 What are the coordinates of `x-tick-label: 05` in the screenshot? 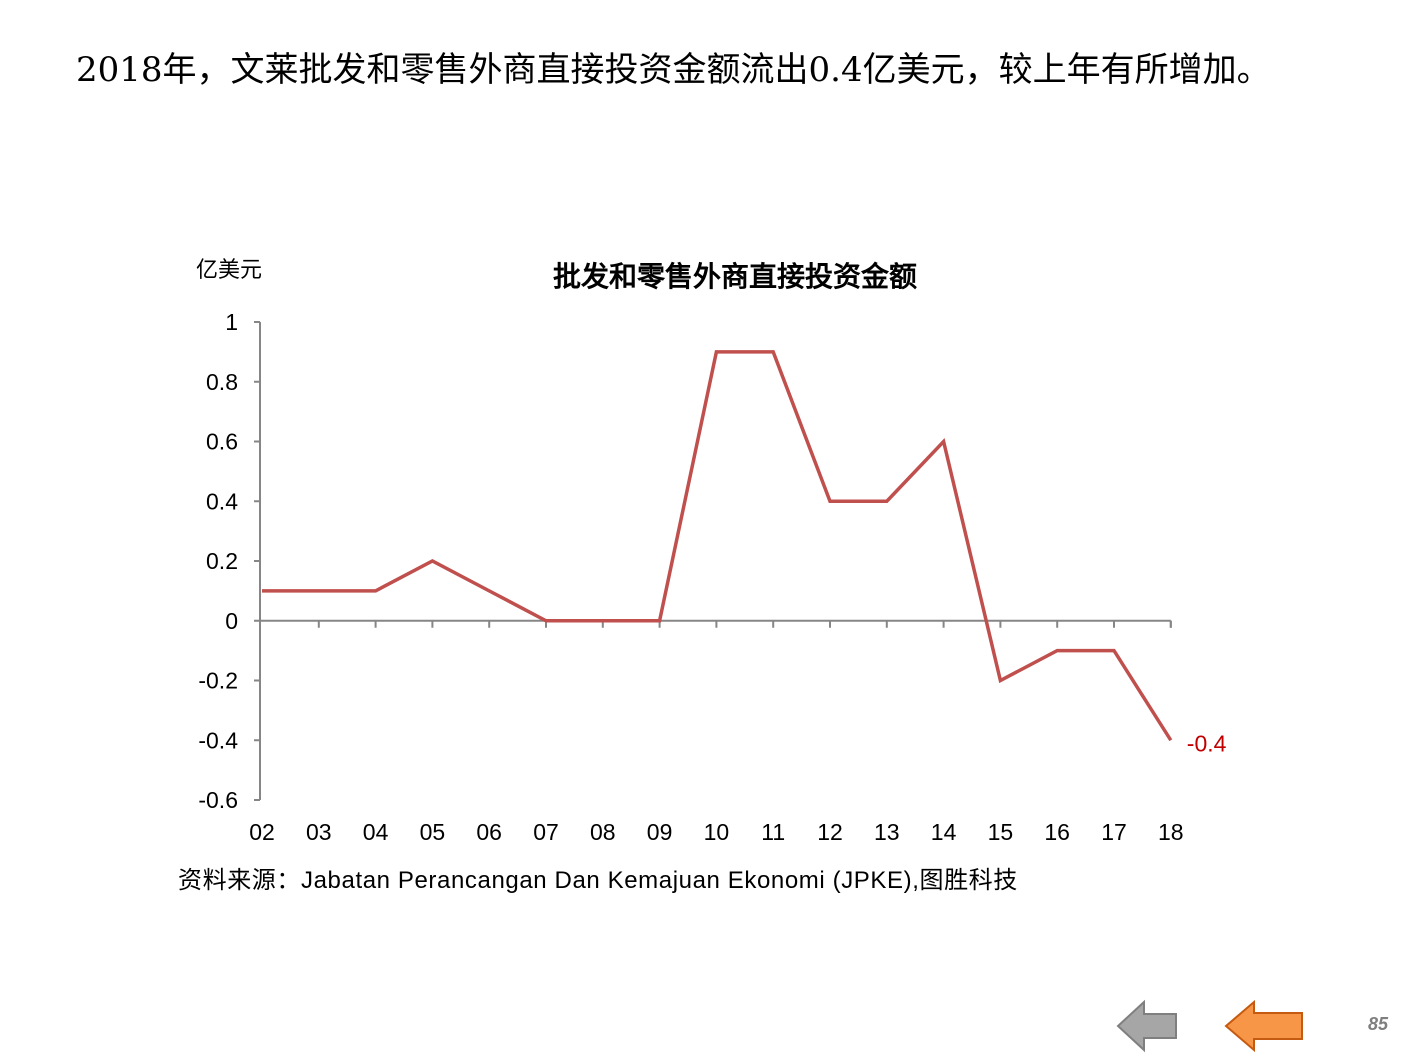 It's located at (433, 832).